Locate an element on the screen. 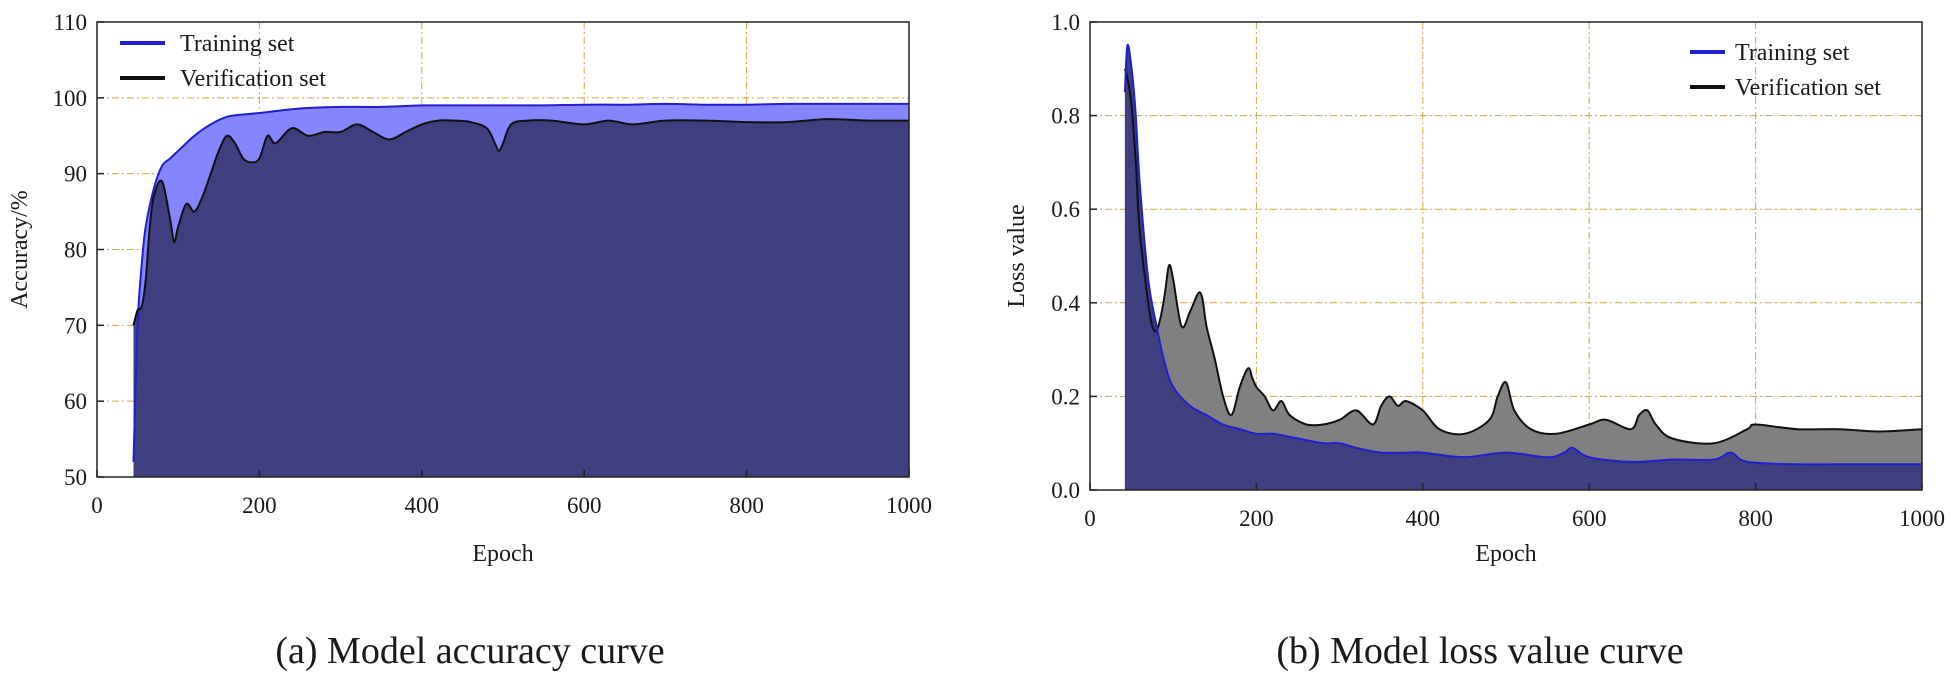  loss-y-tick-label-4: 0.8 is located at coordinates (1065, 116).